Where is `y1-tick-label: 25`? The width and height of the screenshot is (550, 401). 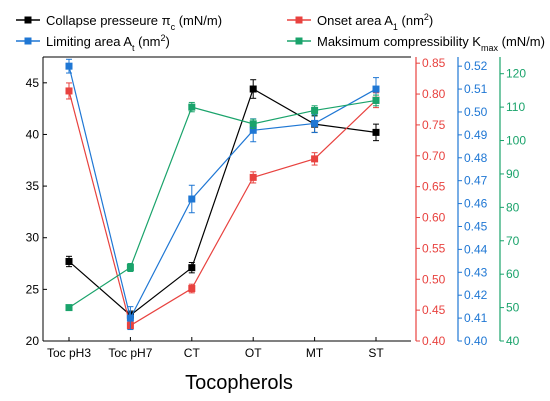
y1-tick-label: 25 is located at coordinates (33, 289).